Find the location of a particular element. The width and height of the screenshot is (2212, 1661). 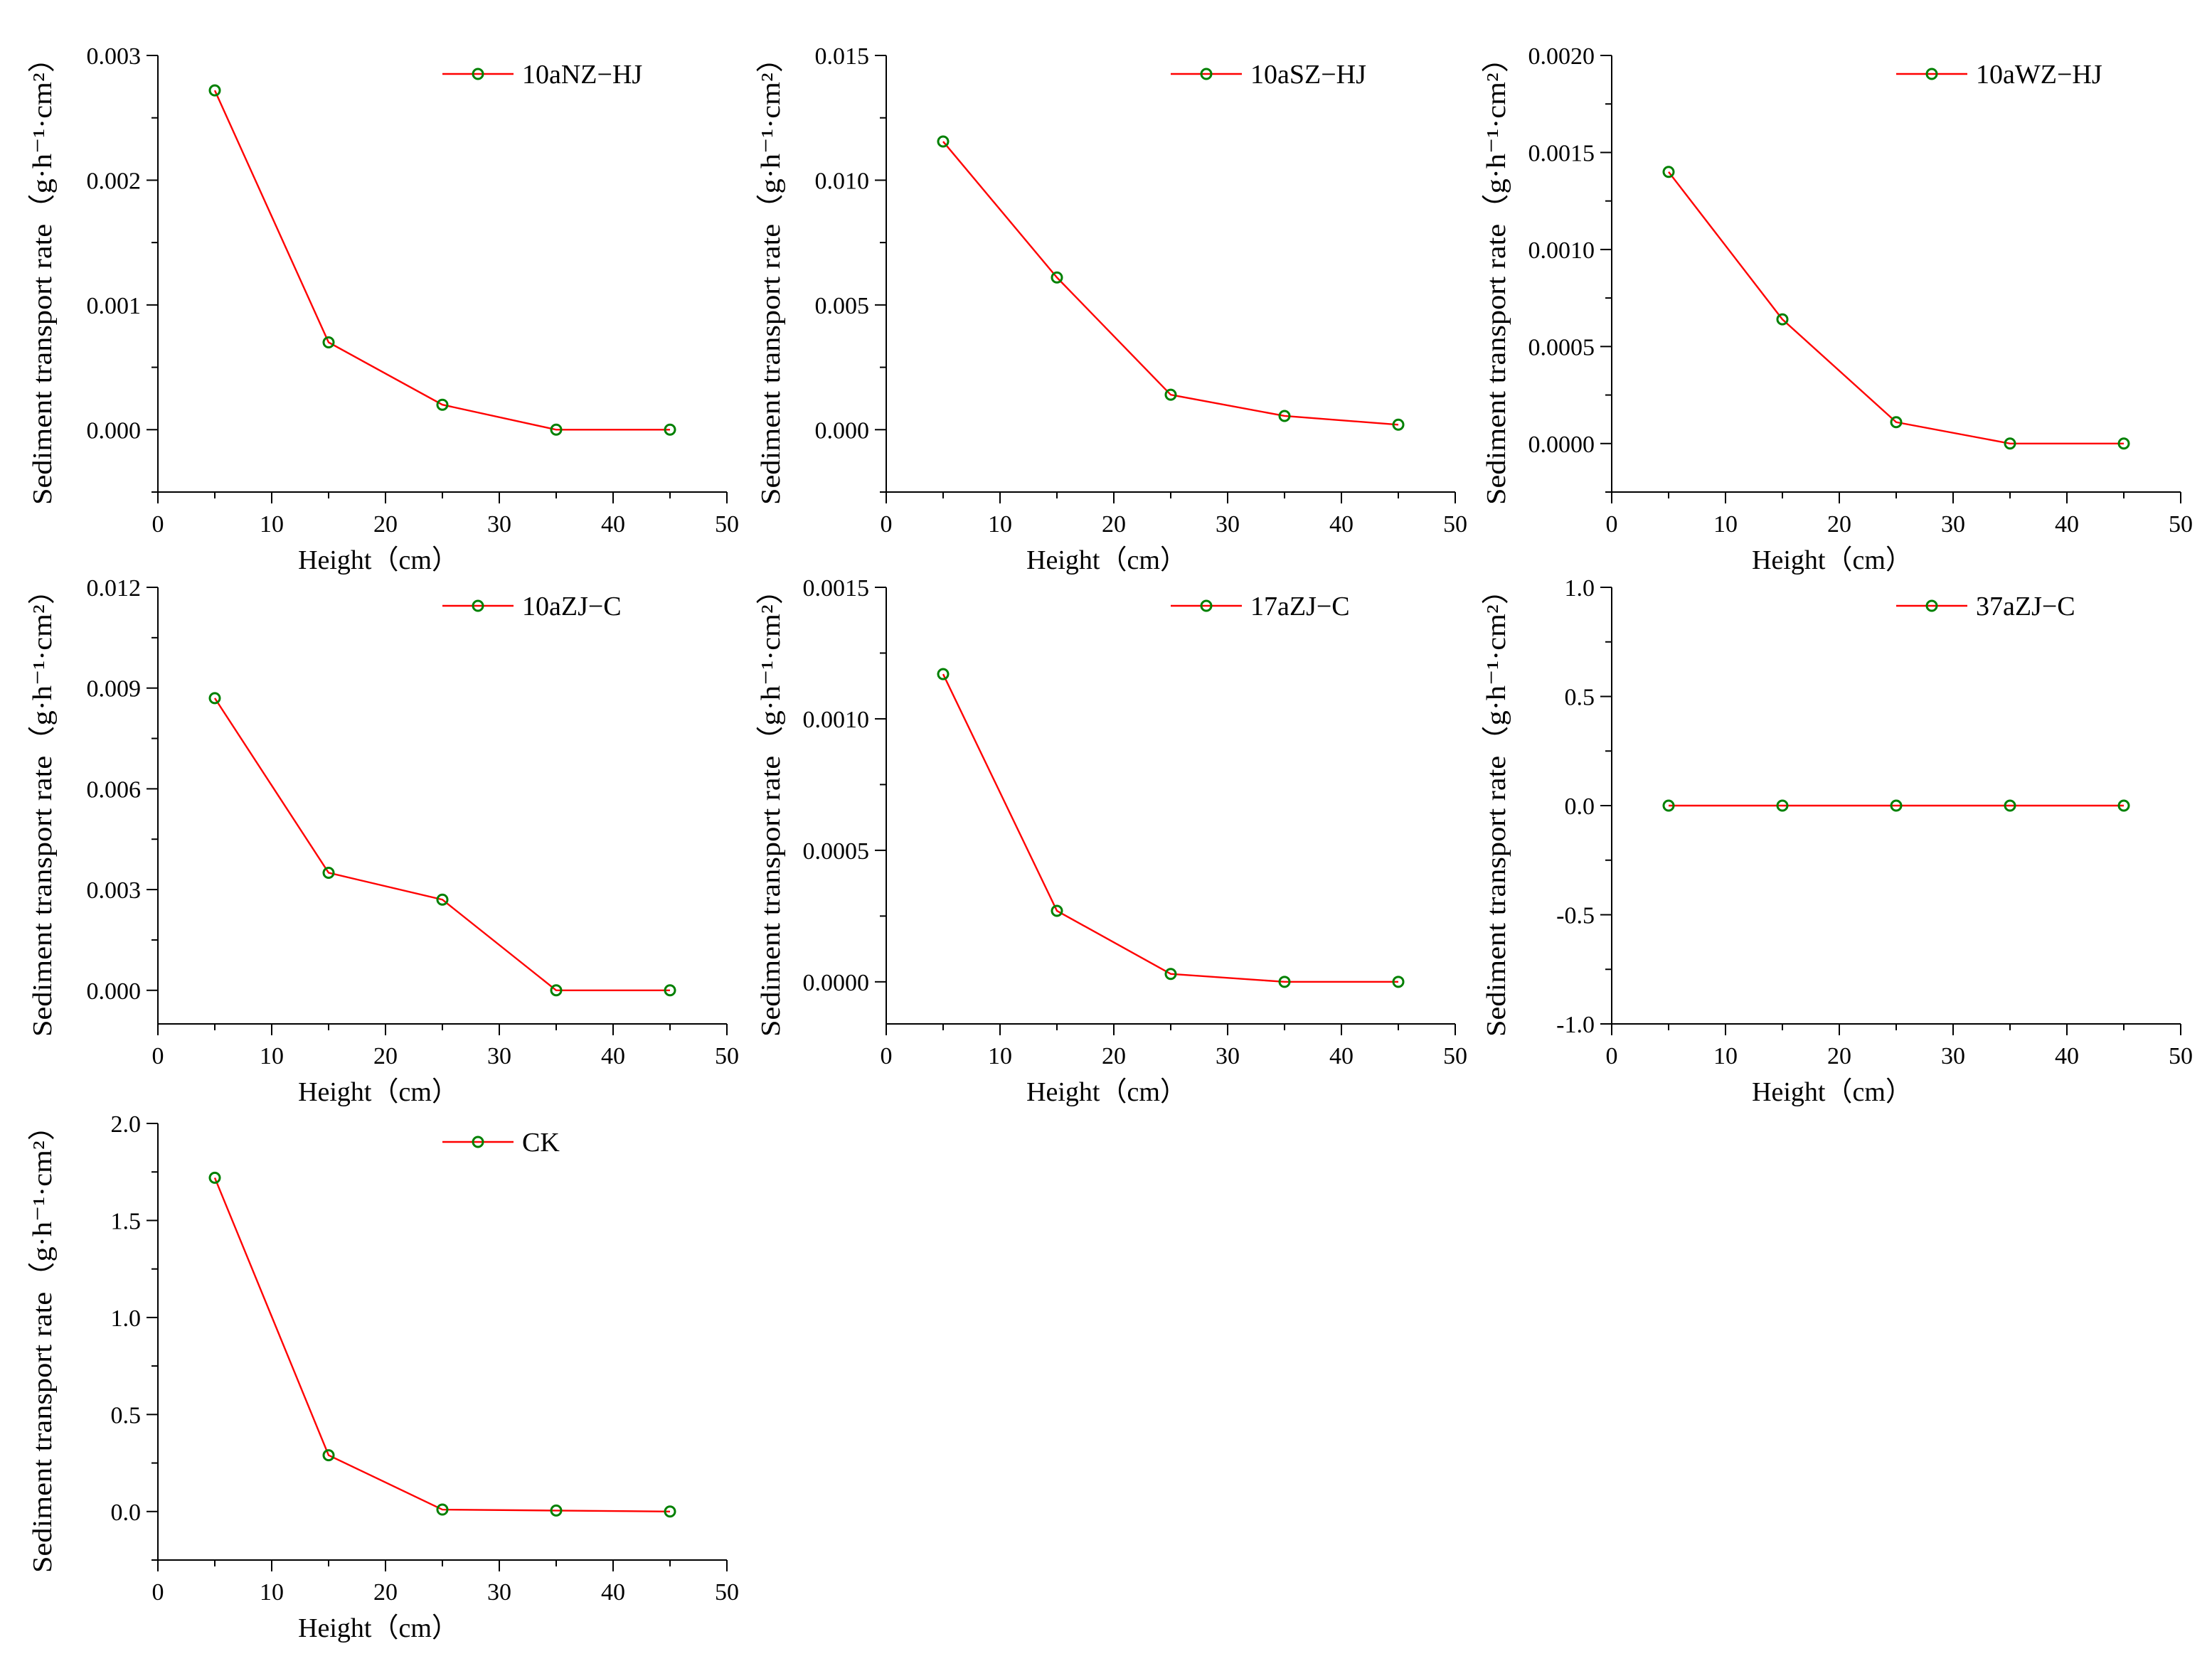

y-tick-label: 0.0 is located at coordinates (1580, 807).